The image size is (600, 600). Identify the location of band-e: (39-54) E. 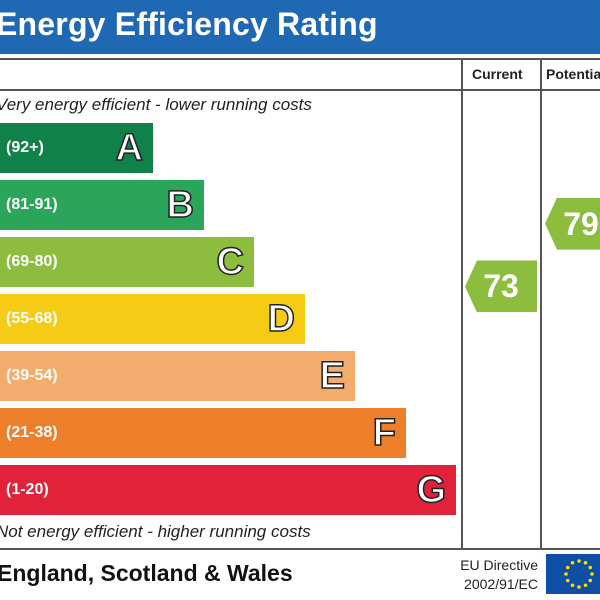
(177, 376).